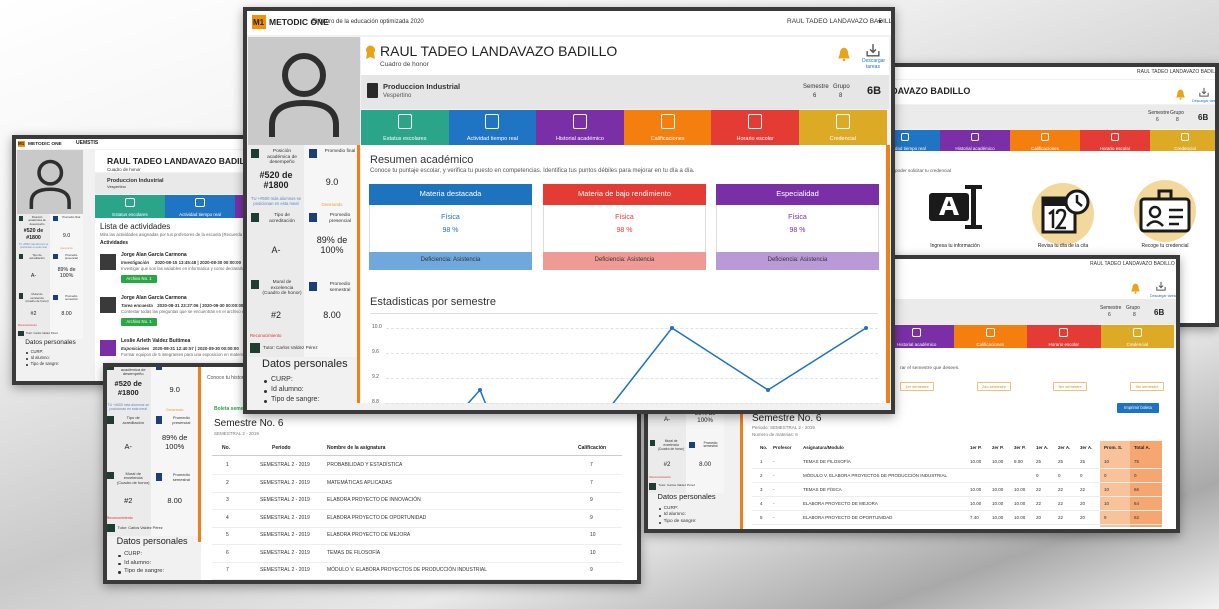  Describe the element at coordinates (37, 351) in the screenshot. I see `personal-item: CURP:` at that location.